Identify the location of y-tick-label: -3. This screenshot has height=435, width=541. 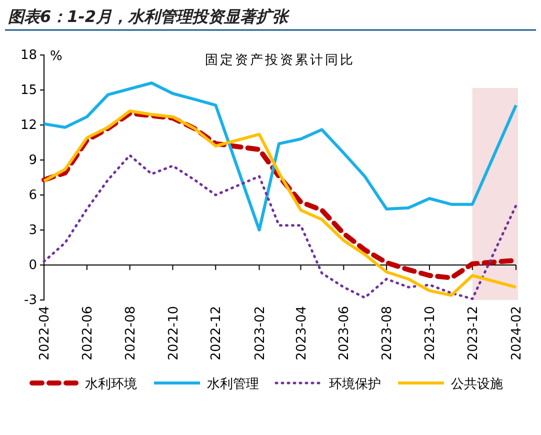
(30, 300).